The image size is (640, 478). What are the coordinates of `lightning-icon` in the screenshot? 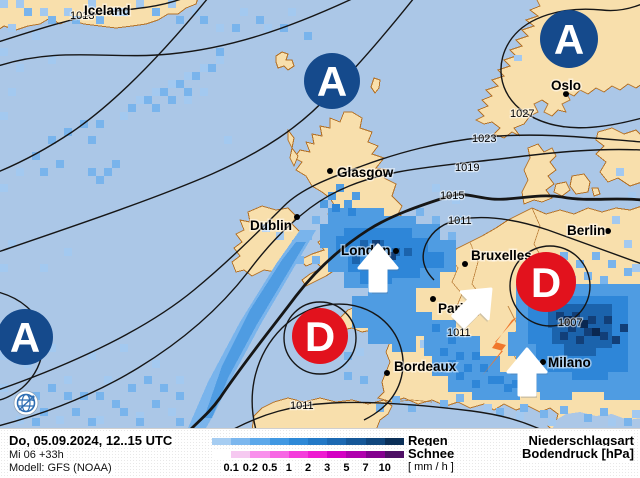 It's located at (499, 346).